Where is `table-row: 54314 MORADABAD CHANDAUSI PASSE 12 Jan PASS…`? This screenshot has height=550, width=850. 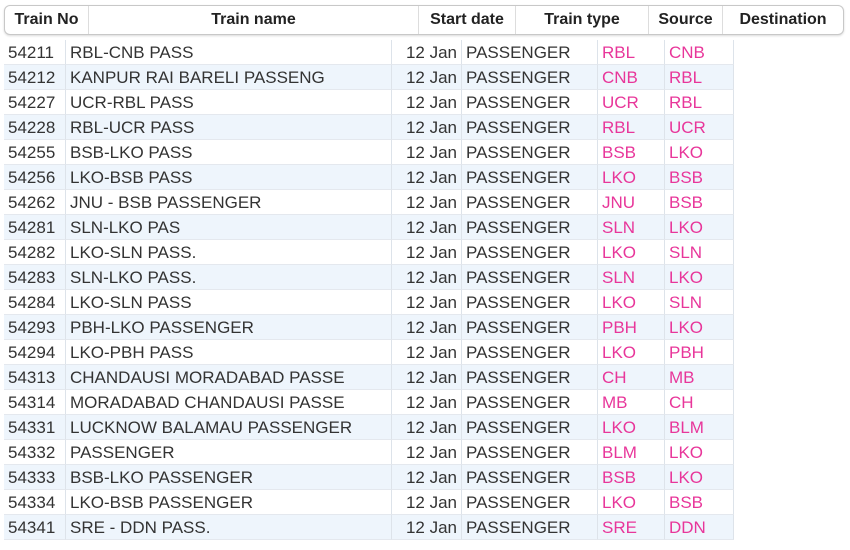 table-row: 54314 MORADABAD CHANDAUSI PASSE 12 Jan PASS… is located at coordinates (369, 402).